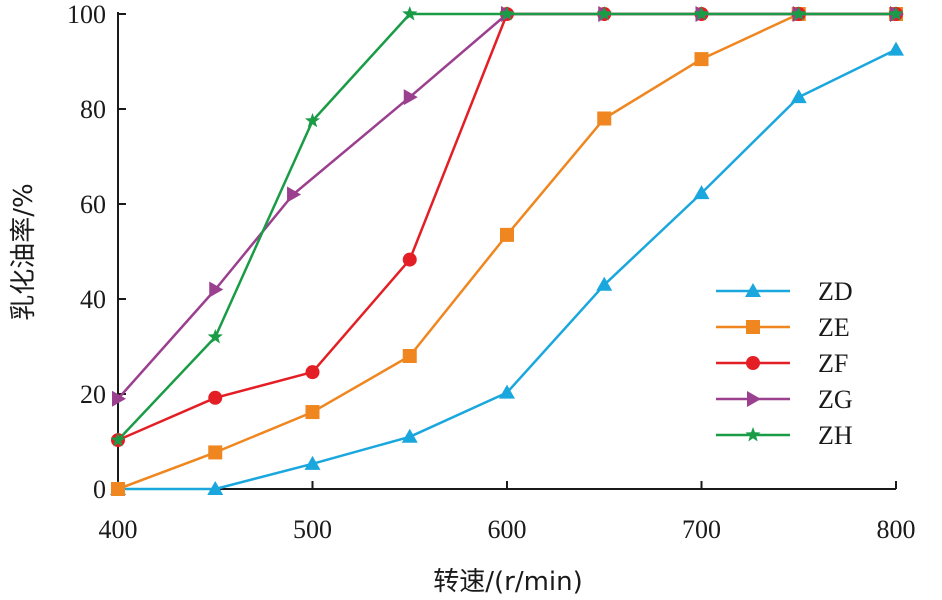  Describe the element at coordinates (99, 489) in the screenshot. I see `y-tick-label: 0` at that location.